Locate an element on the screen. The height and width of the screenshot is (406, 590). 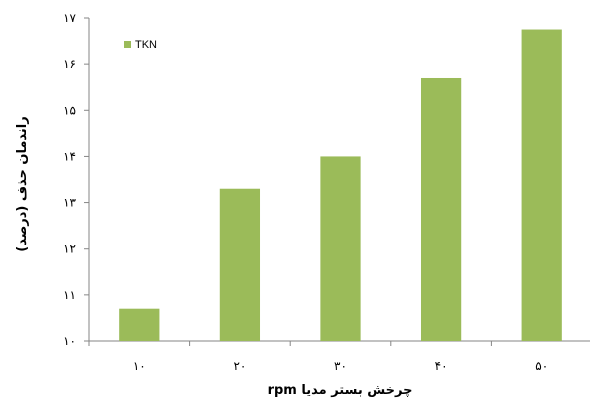
x-tick-label: ۴۰ is located at coordinates (441, 366).